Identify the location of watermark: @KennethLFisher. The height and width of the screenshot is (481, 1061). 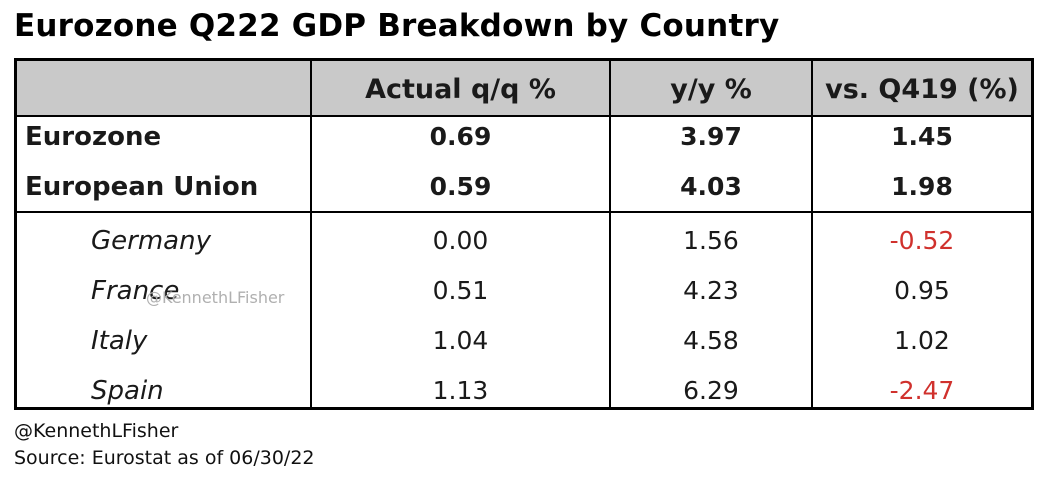
(215, 297).